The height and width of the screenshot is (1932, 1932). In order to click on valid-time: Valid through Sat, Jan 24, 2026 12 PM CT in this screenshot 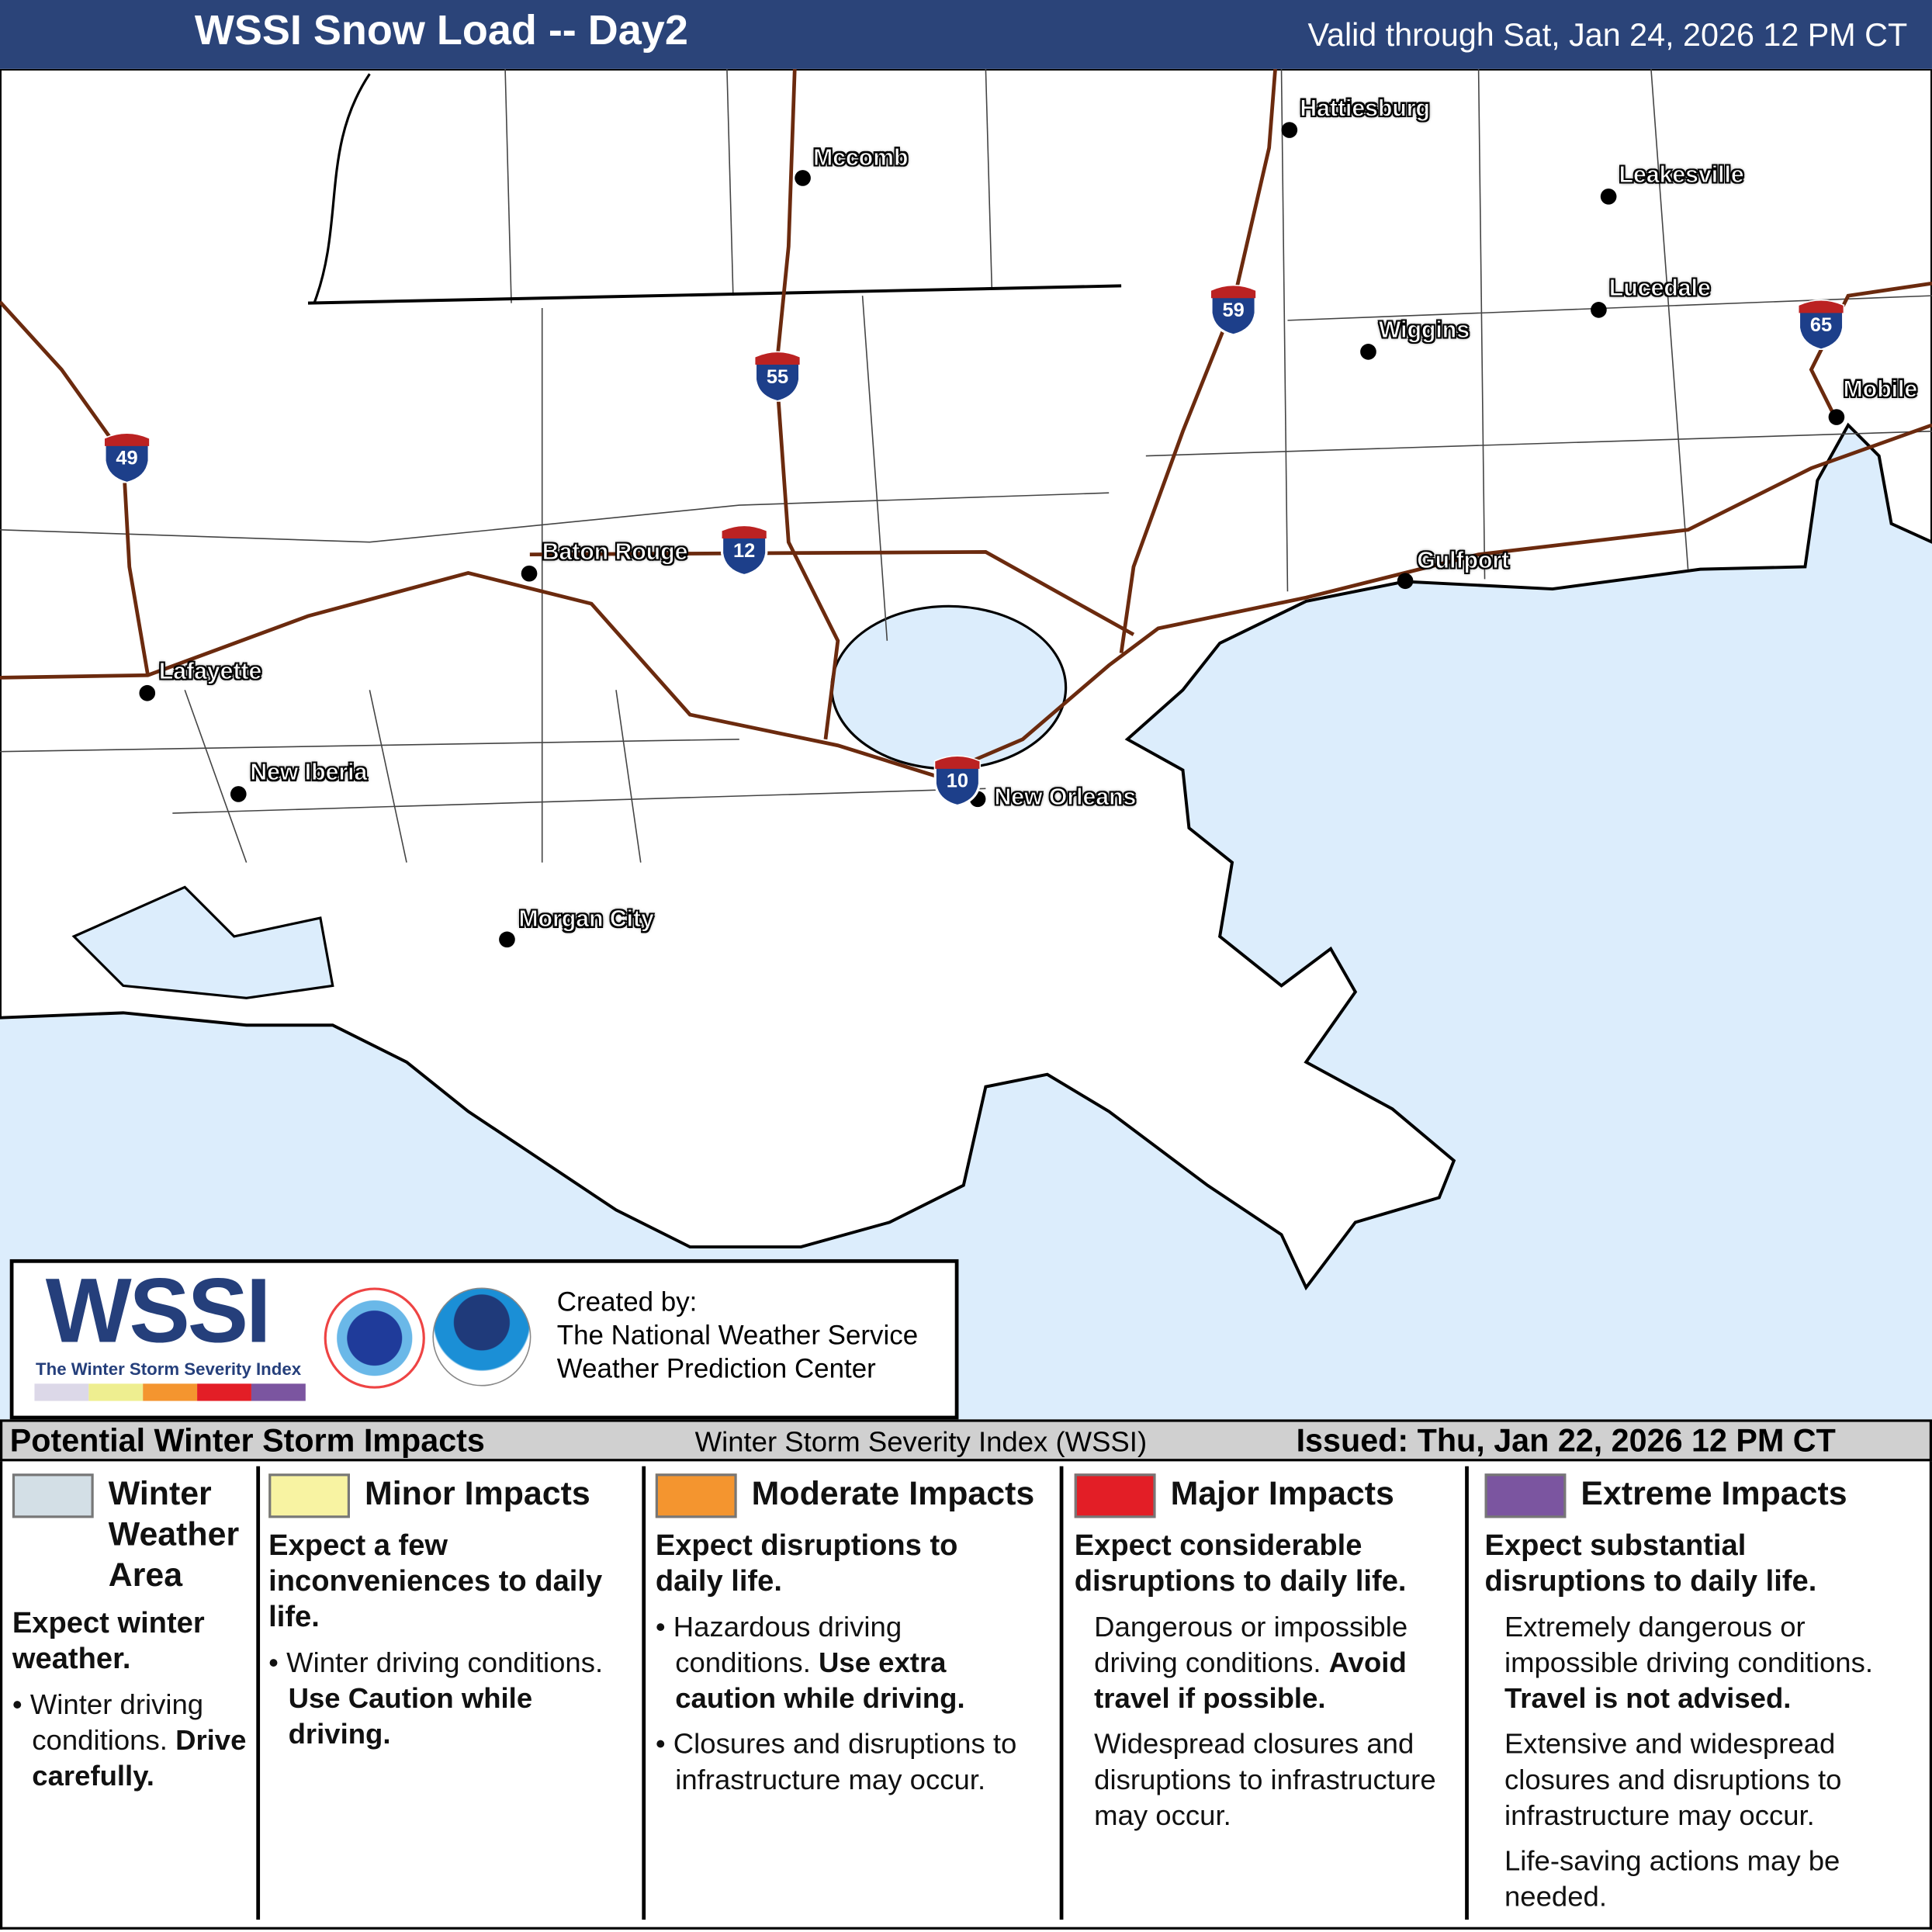, I will do `click(1607, 35)`.